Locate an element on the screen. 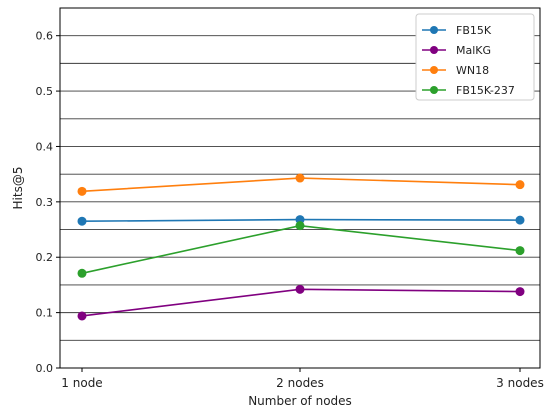 This screenshot has width=544, height=412. legend: FB15K MalKG WN18 FB15K-237 is located at coordinates (475, 57).